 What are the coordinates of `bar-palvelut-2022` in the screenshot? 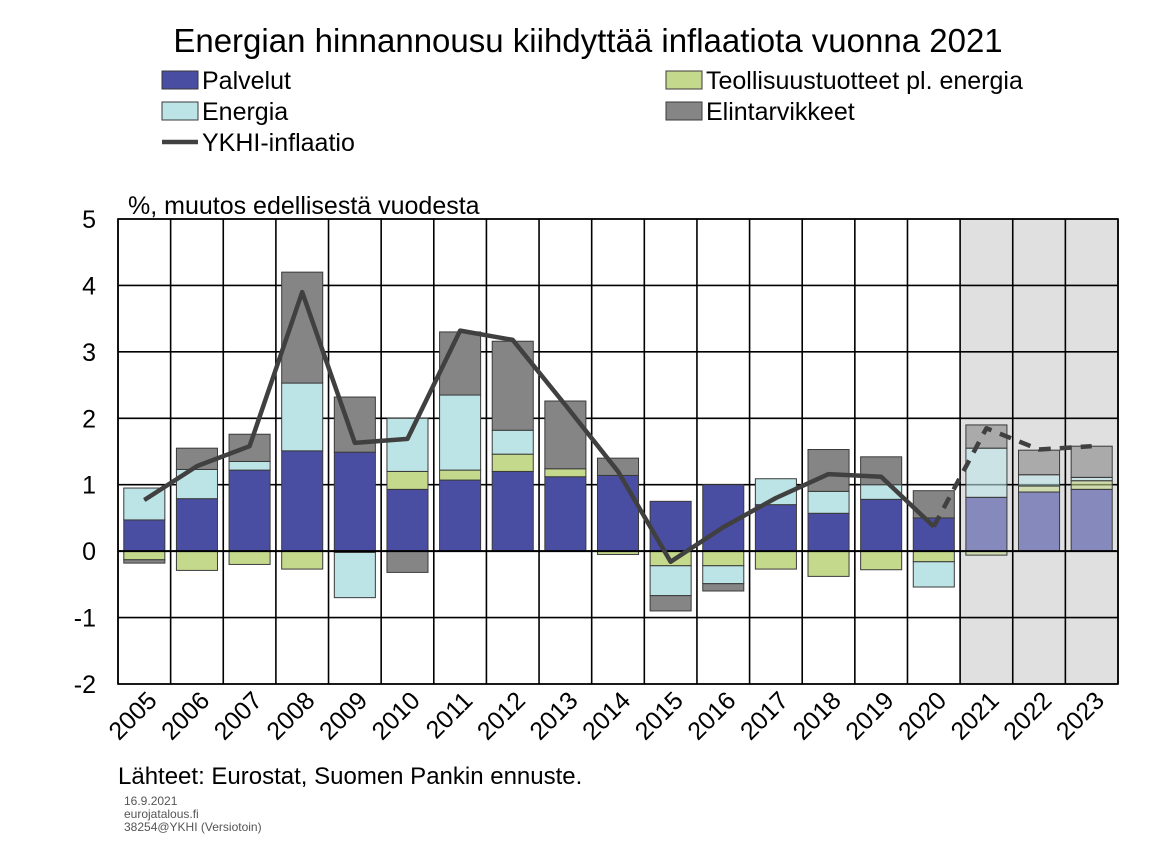 It's located at (1039, 521).